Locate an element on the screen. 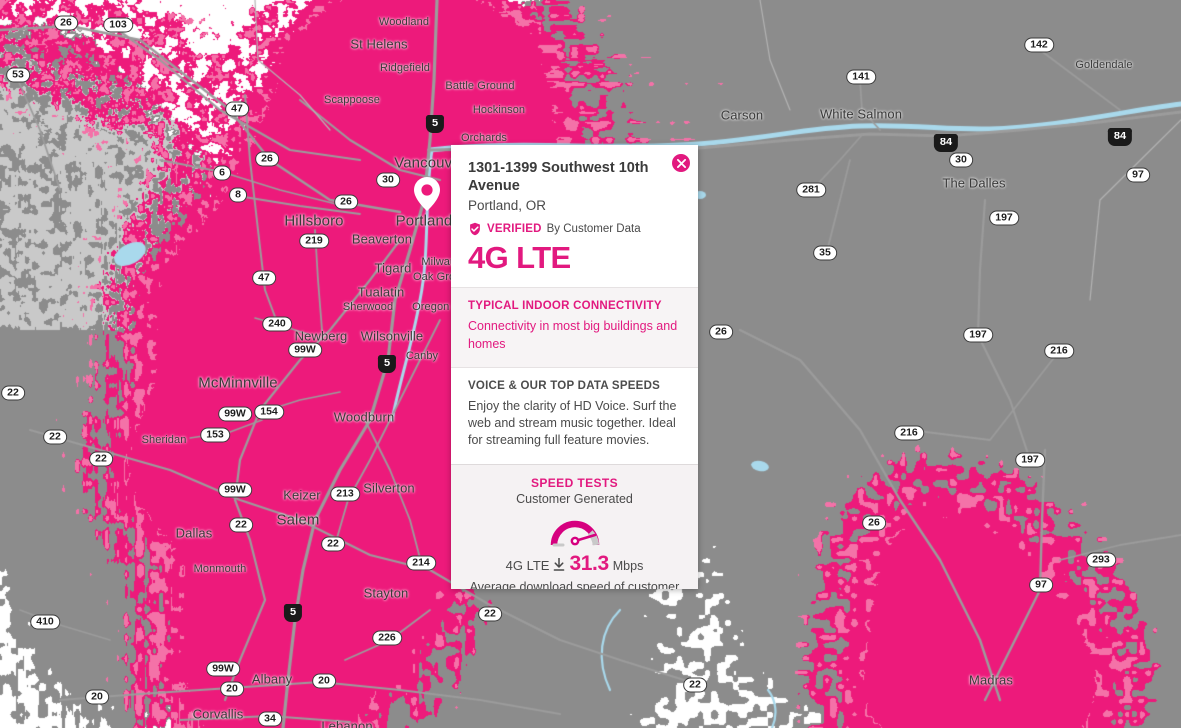 The image size is (1181, 728). panel-address: 1301-1399 Southwest 10th Avenue is located at coordinates (558, 177).